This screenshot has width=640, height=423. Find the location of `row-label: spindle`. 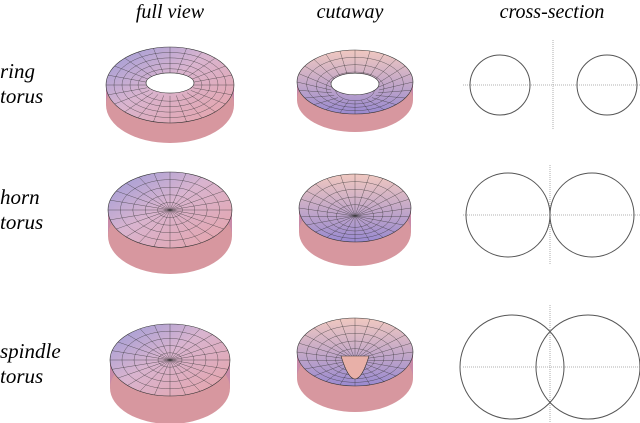

row-label: spindle is located at coordinates (30, 351).